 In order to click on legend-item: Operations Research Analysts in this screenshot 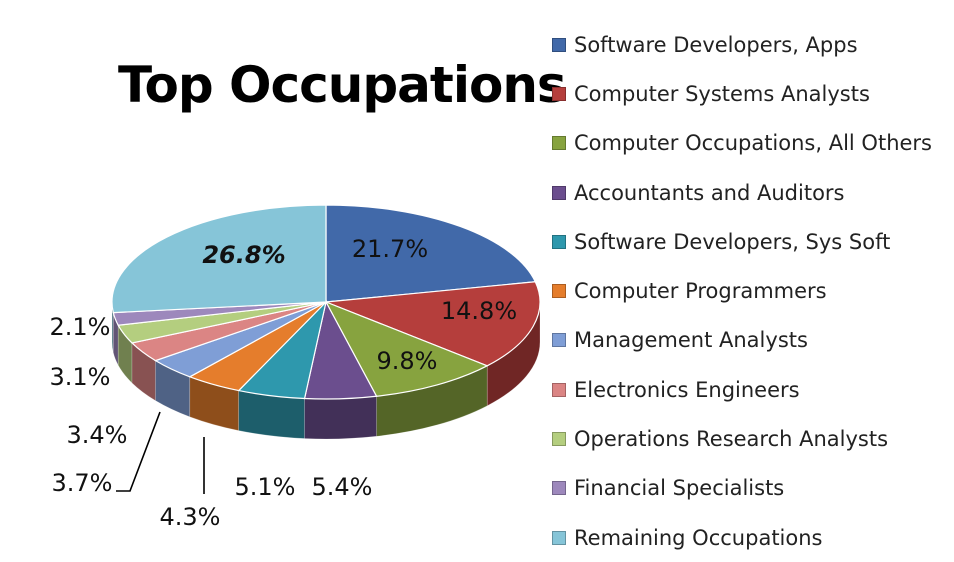, I will do `click(742, 438)`.